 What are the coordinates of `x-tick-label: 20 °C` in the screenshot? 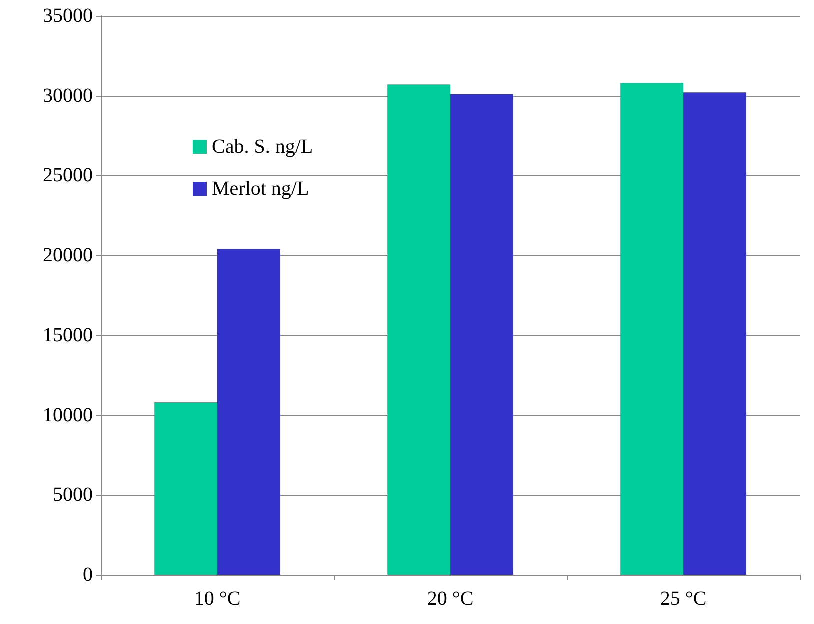 It's located at (450, 599).